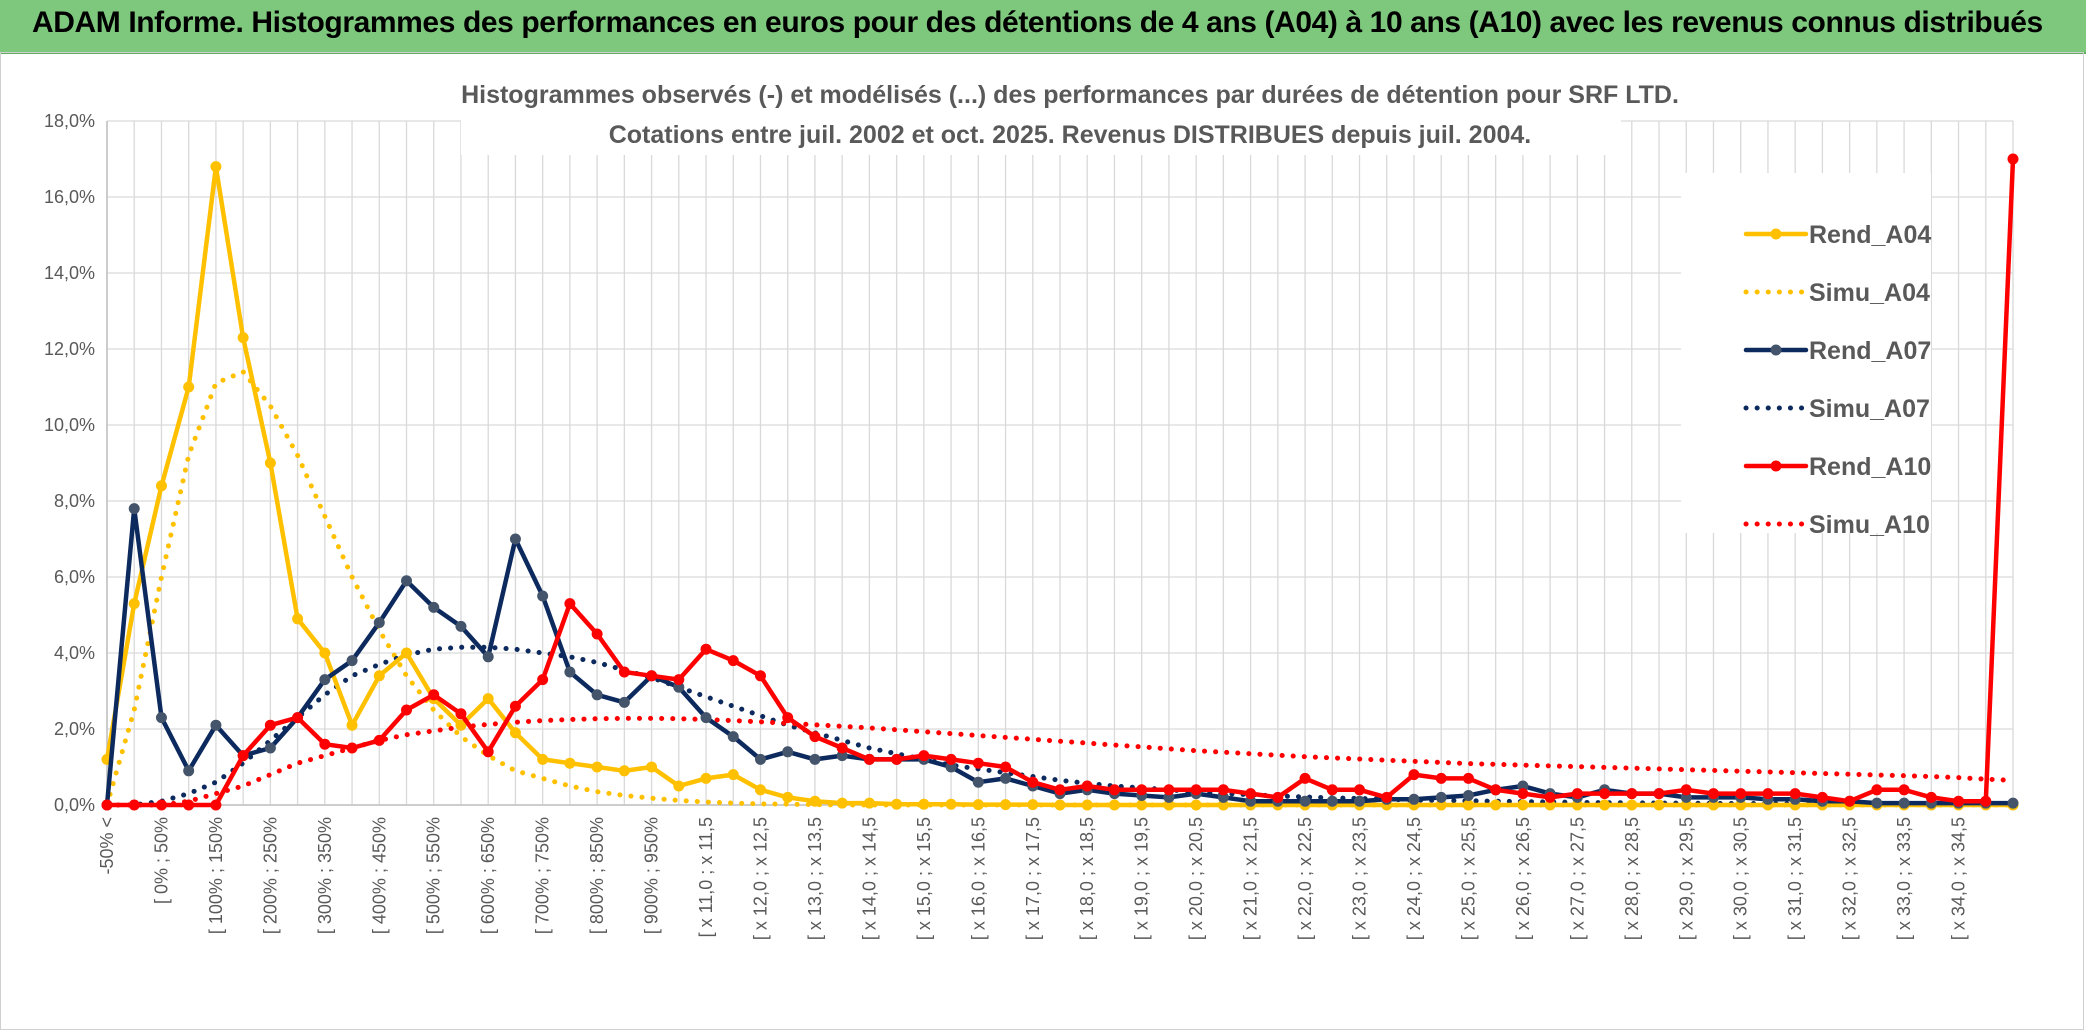 The image size is (2086, 1033). What do you see at coordinates (1870, 467) in the screenshot?
I see `legend-label: Rend_A10` at bounding box center [1870, 467].